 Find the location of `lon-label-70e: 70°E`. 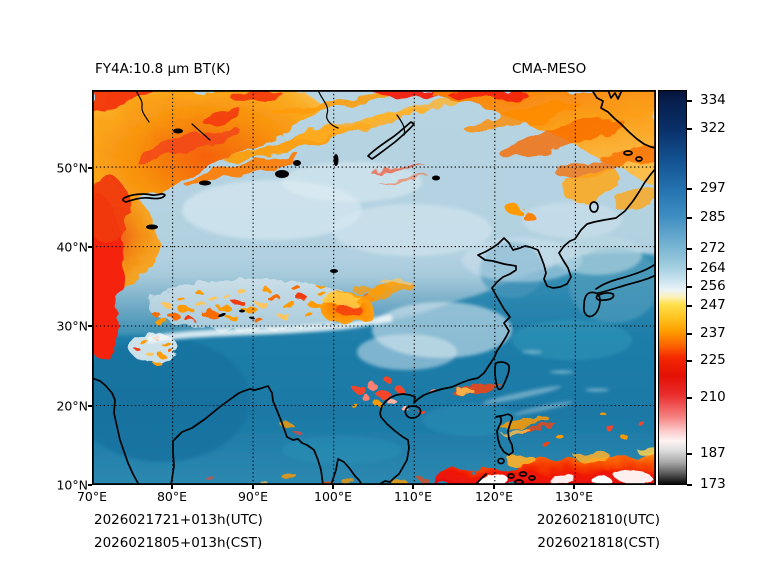

lon-label-70e: 70°E is located at coordinates (92, 496).